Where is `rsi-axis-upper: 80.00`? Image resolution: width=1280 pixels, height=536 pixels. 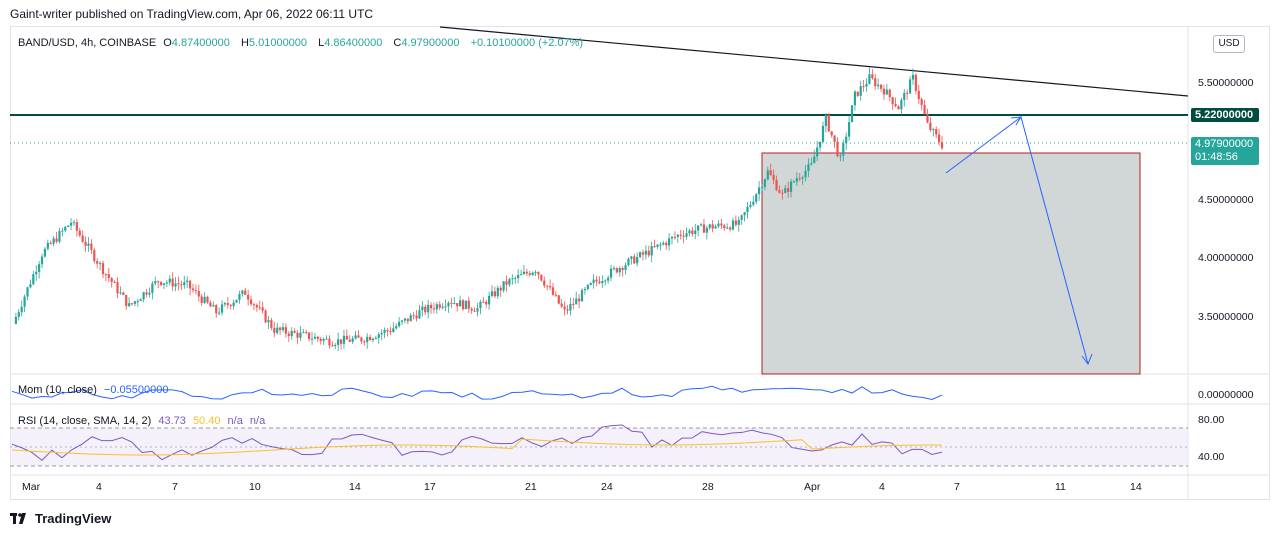 rsi-axis-upper: 80.00 is located at coordinates (1211, 420).